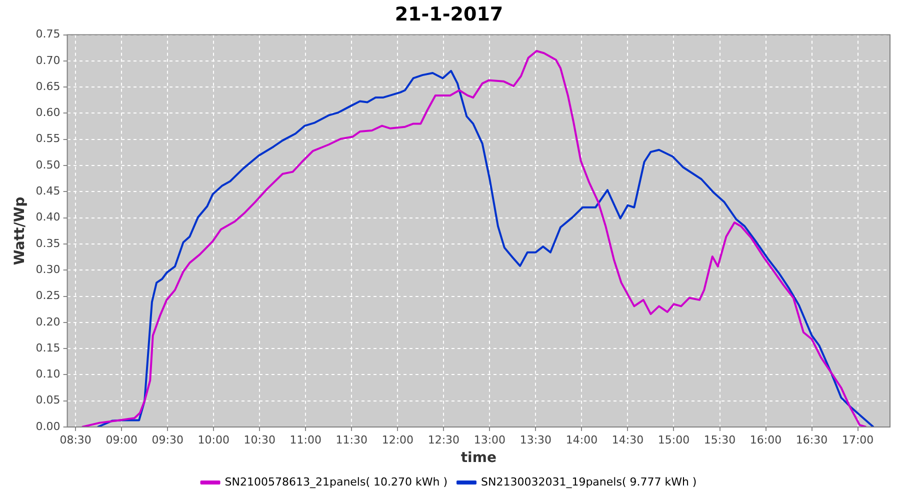  I want to click on y-tick-label: 0.20, so click(48, 321).